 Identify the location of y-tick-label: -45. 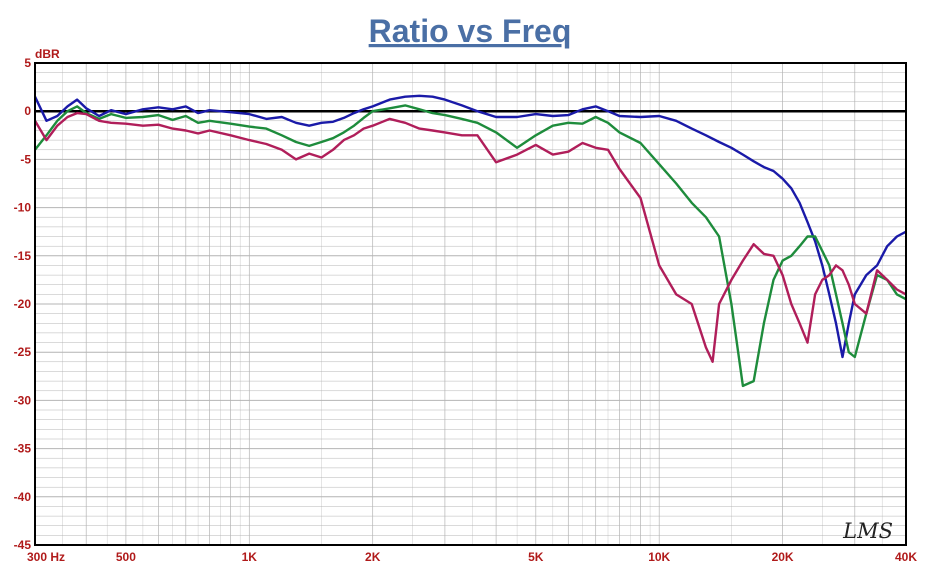
(23, 545).